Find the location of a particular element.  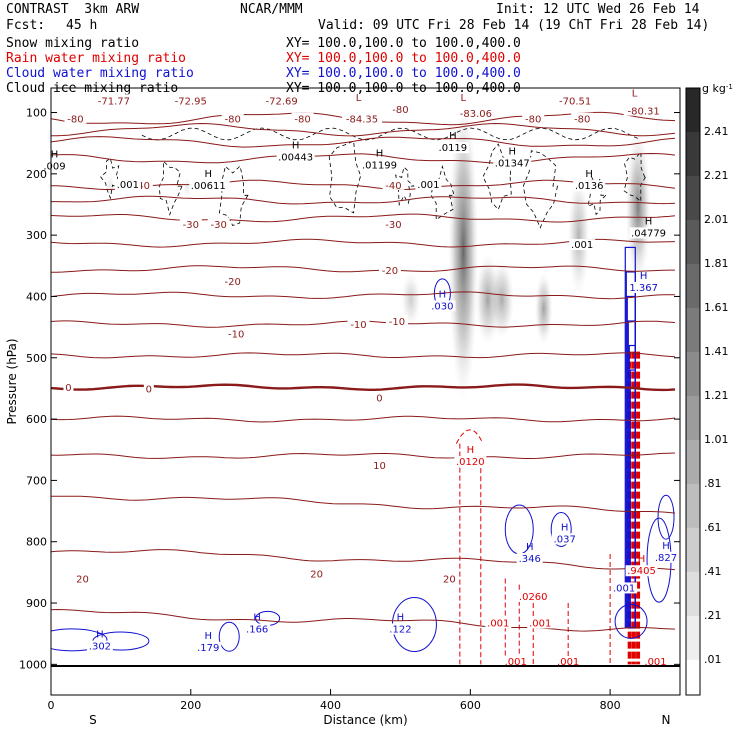

field-rain-xy: XY= 100.0,100.0 to 100.0,400.0 is located at coordinates (403, 58).